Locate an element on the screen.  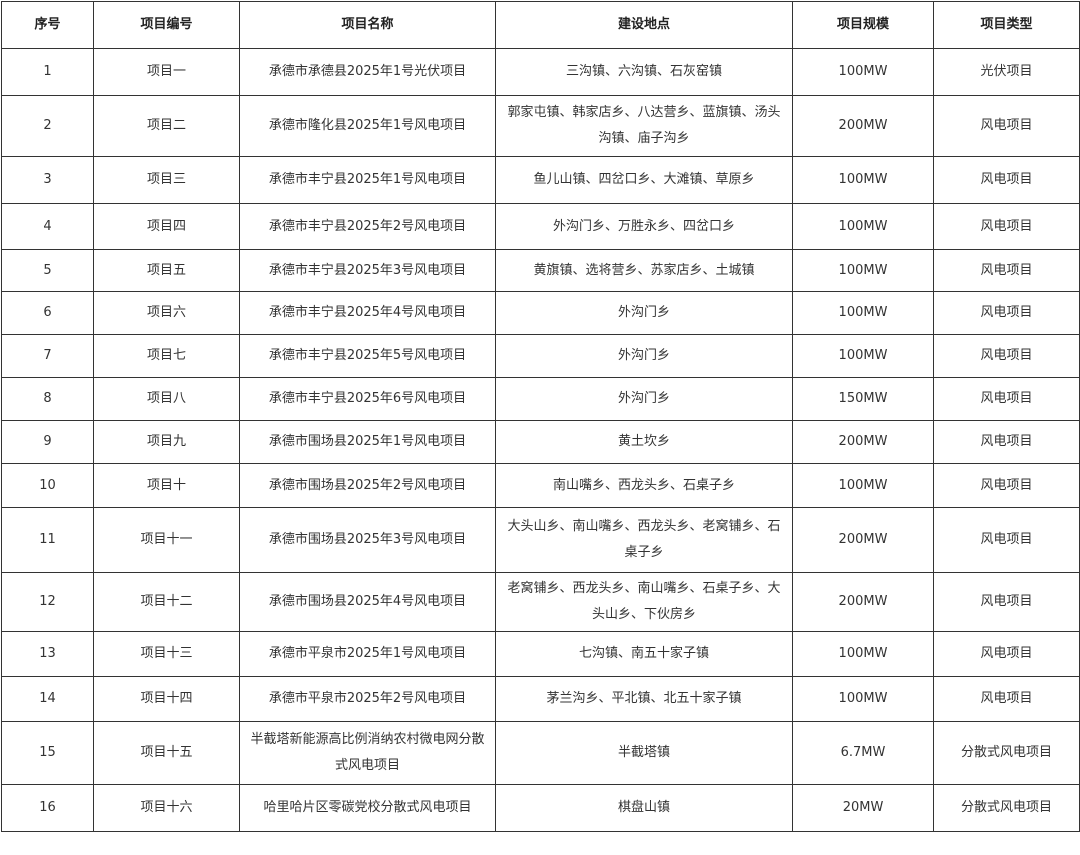
cell-project-code: 项目十一 is located at coordinates (166, 540).